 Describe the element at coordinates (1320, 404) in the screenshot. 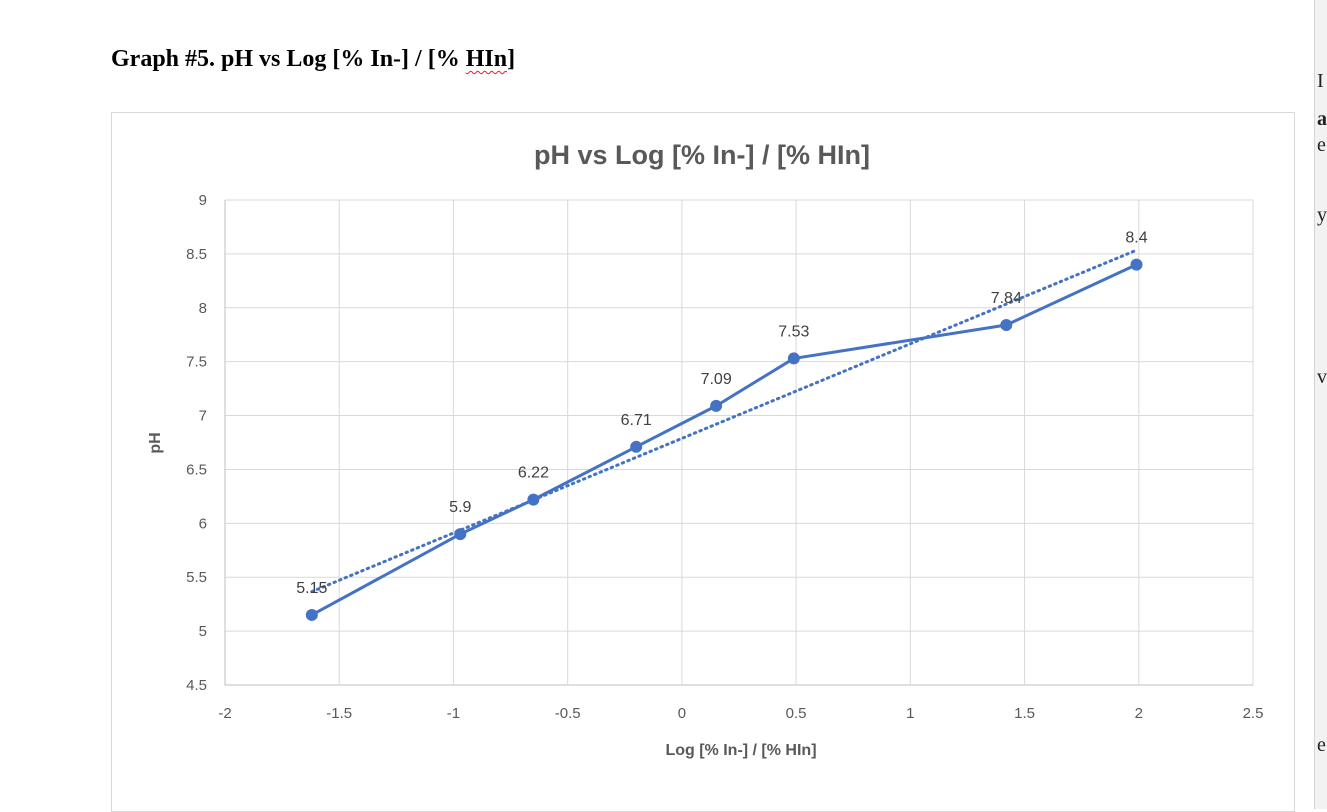

I see `adjacent-page-edge: I a e y v e` at that location.